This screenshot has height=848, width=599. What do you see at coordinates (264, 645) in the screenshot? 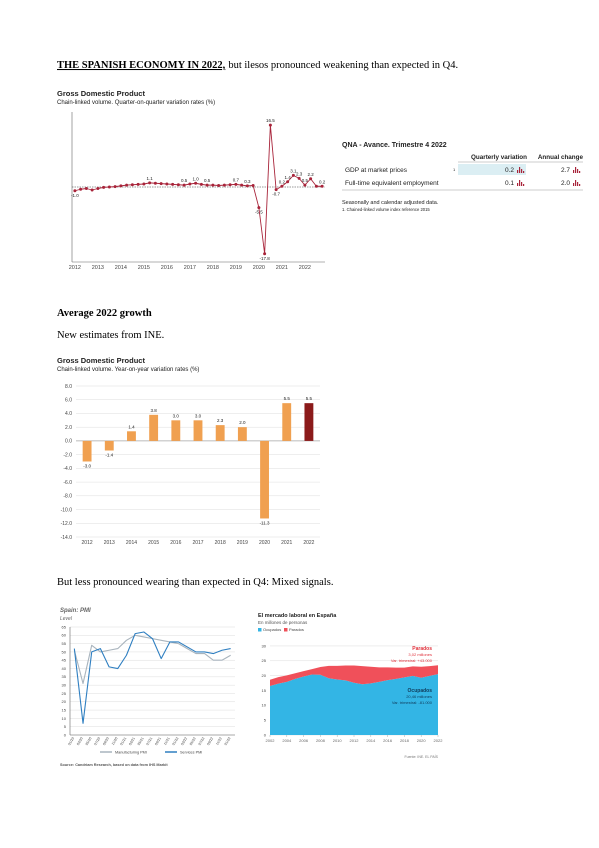
I see `y-tick-label: 30` at bounding box center [264, 645].